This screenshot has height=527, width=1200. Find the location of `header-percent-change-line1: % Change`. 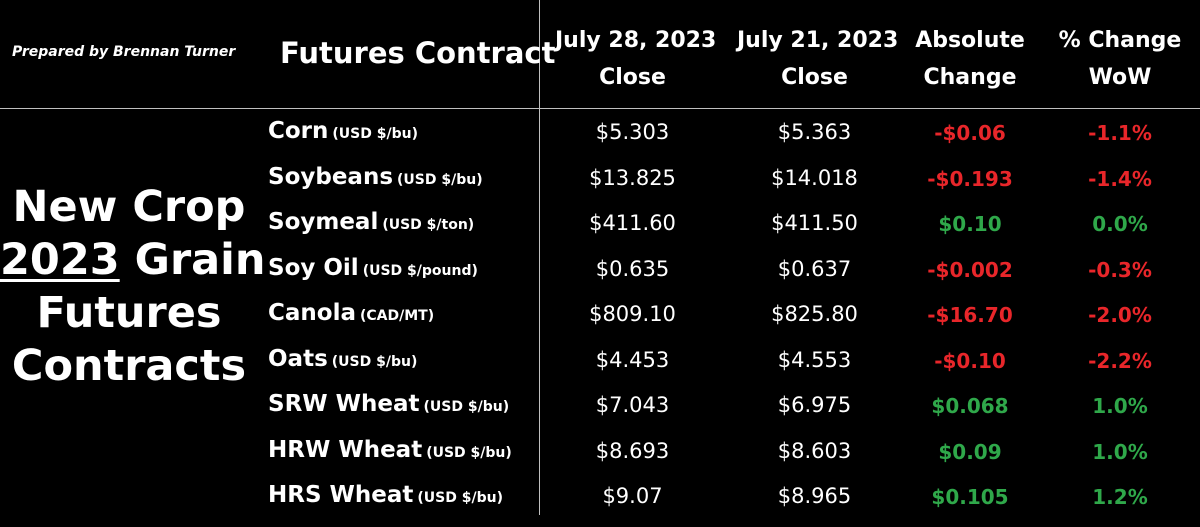

header-percent-change-line1: % Change is located at coordinates (1120, 40).